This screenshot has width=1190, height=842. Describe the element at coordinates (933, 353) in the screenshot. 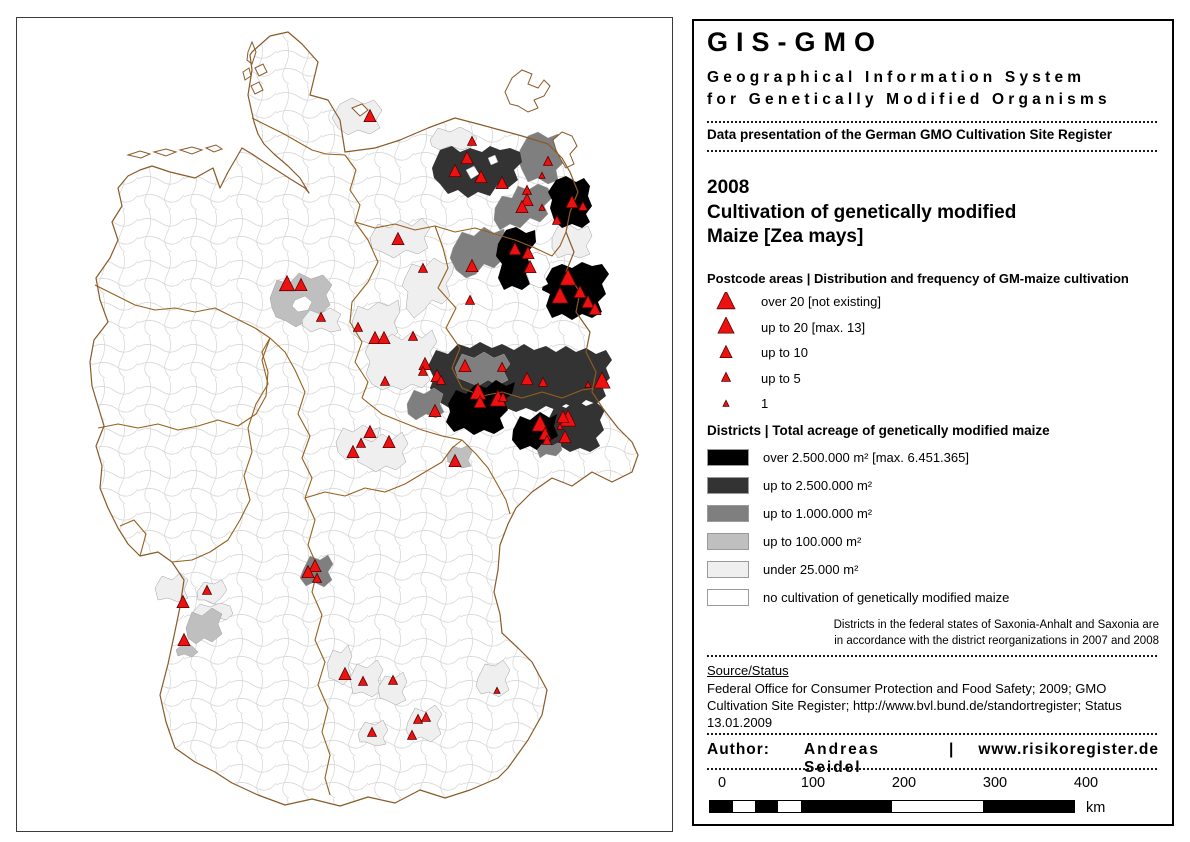

I see `postcode-legend-row: up to 10` at that location.